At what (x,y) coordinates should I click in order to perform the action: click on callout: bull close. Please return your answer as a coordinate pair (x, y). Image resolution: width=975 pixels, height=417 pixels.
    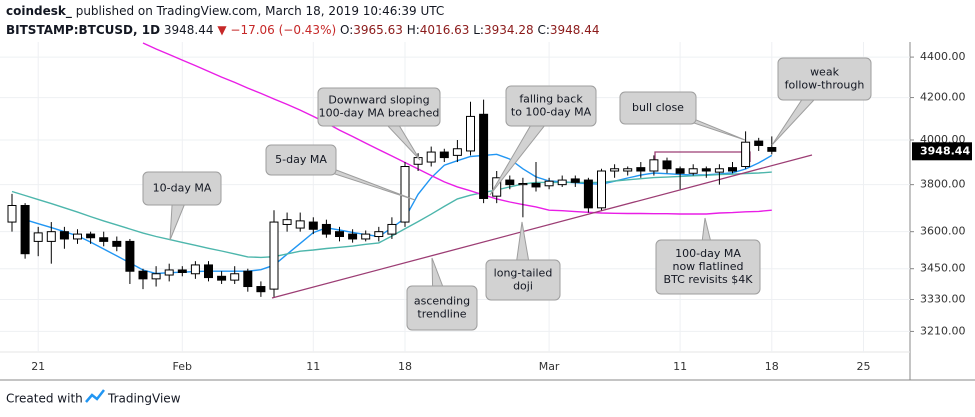
    Looking at the image, I should click on (682, 116).